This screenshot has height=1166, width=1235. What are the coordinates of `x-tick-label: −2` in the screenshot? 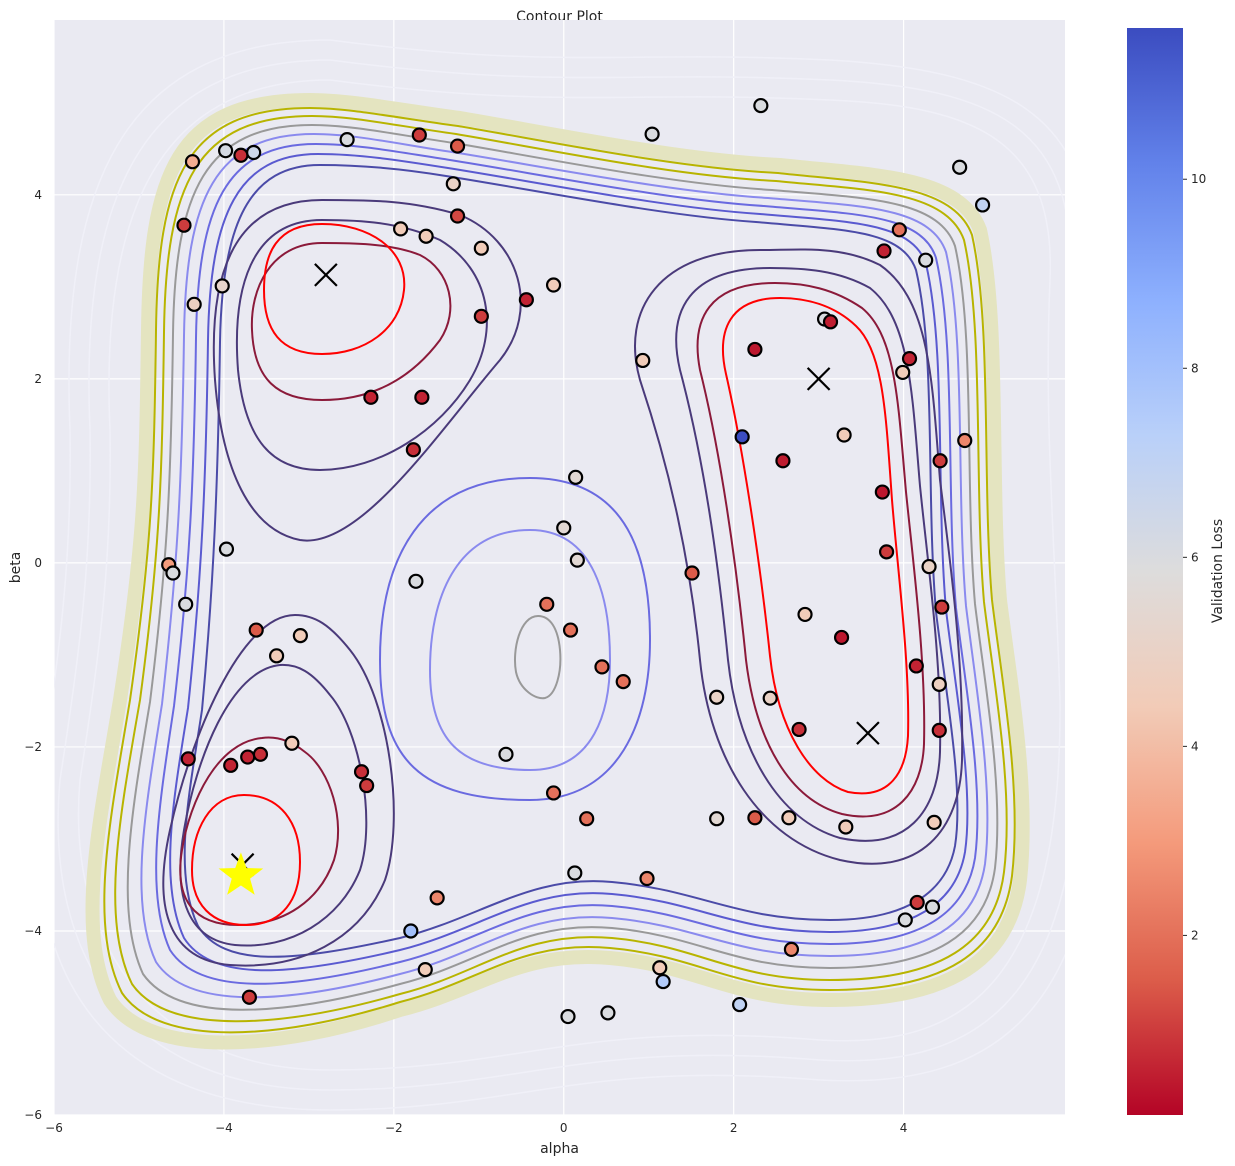 It's located at (394, 1128).